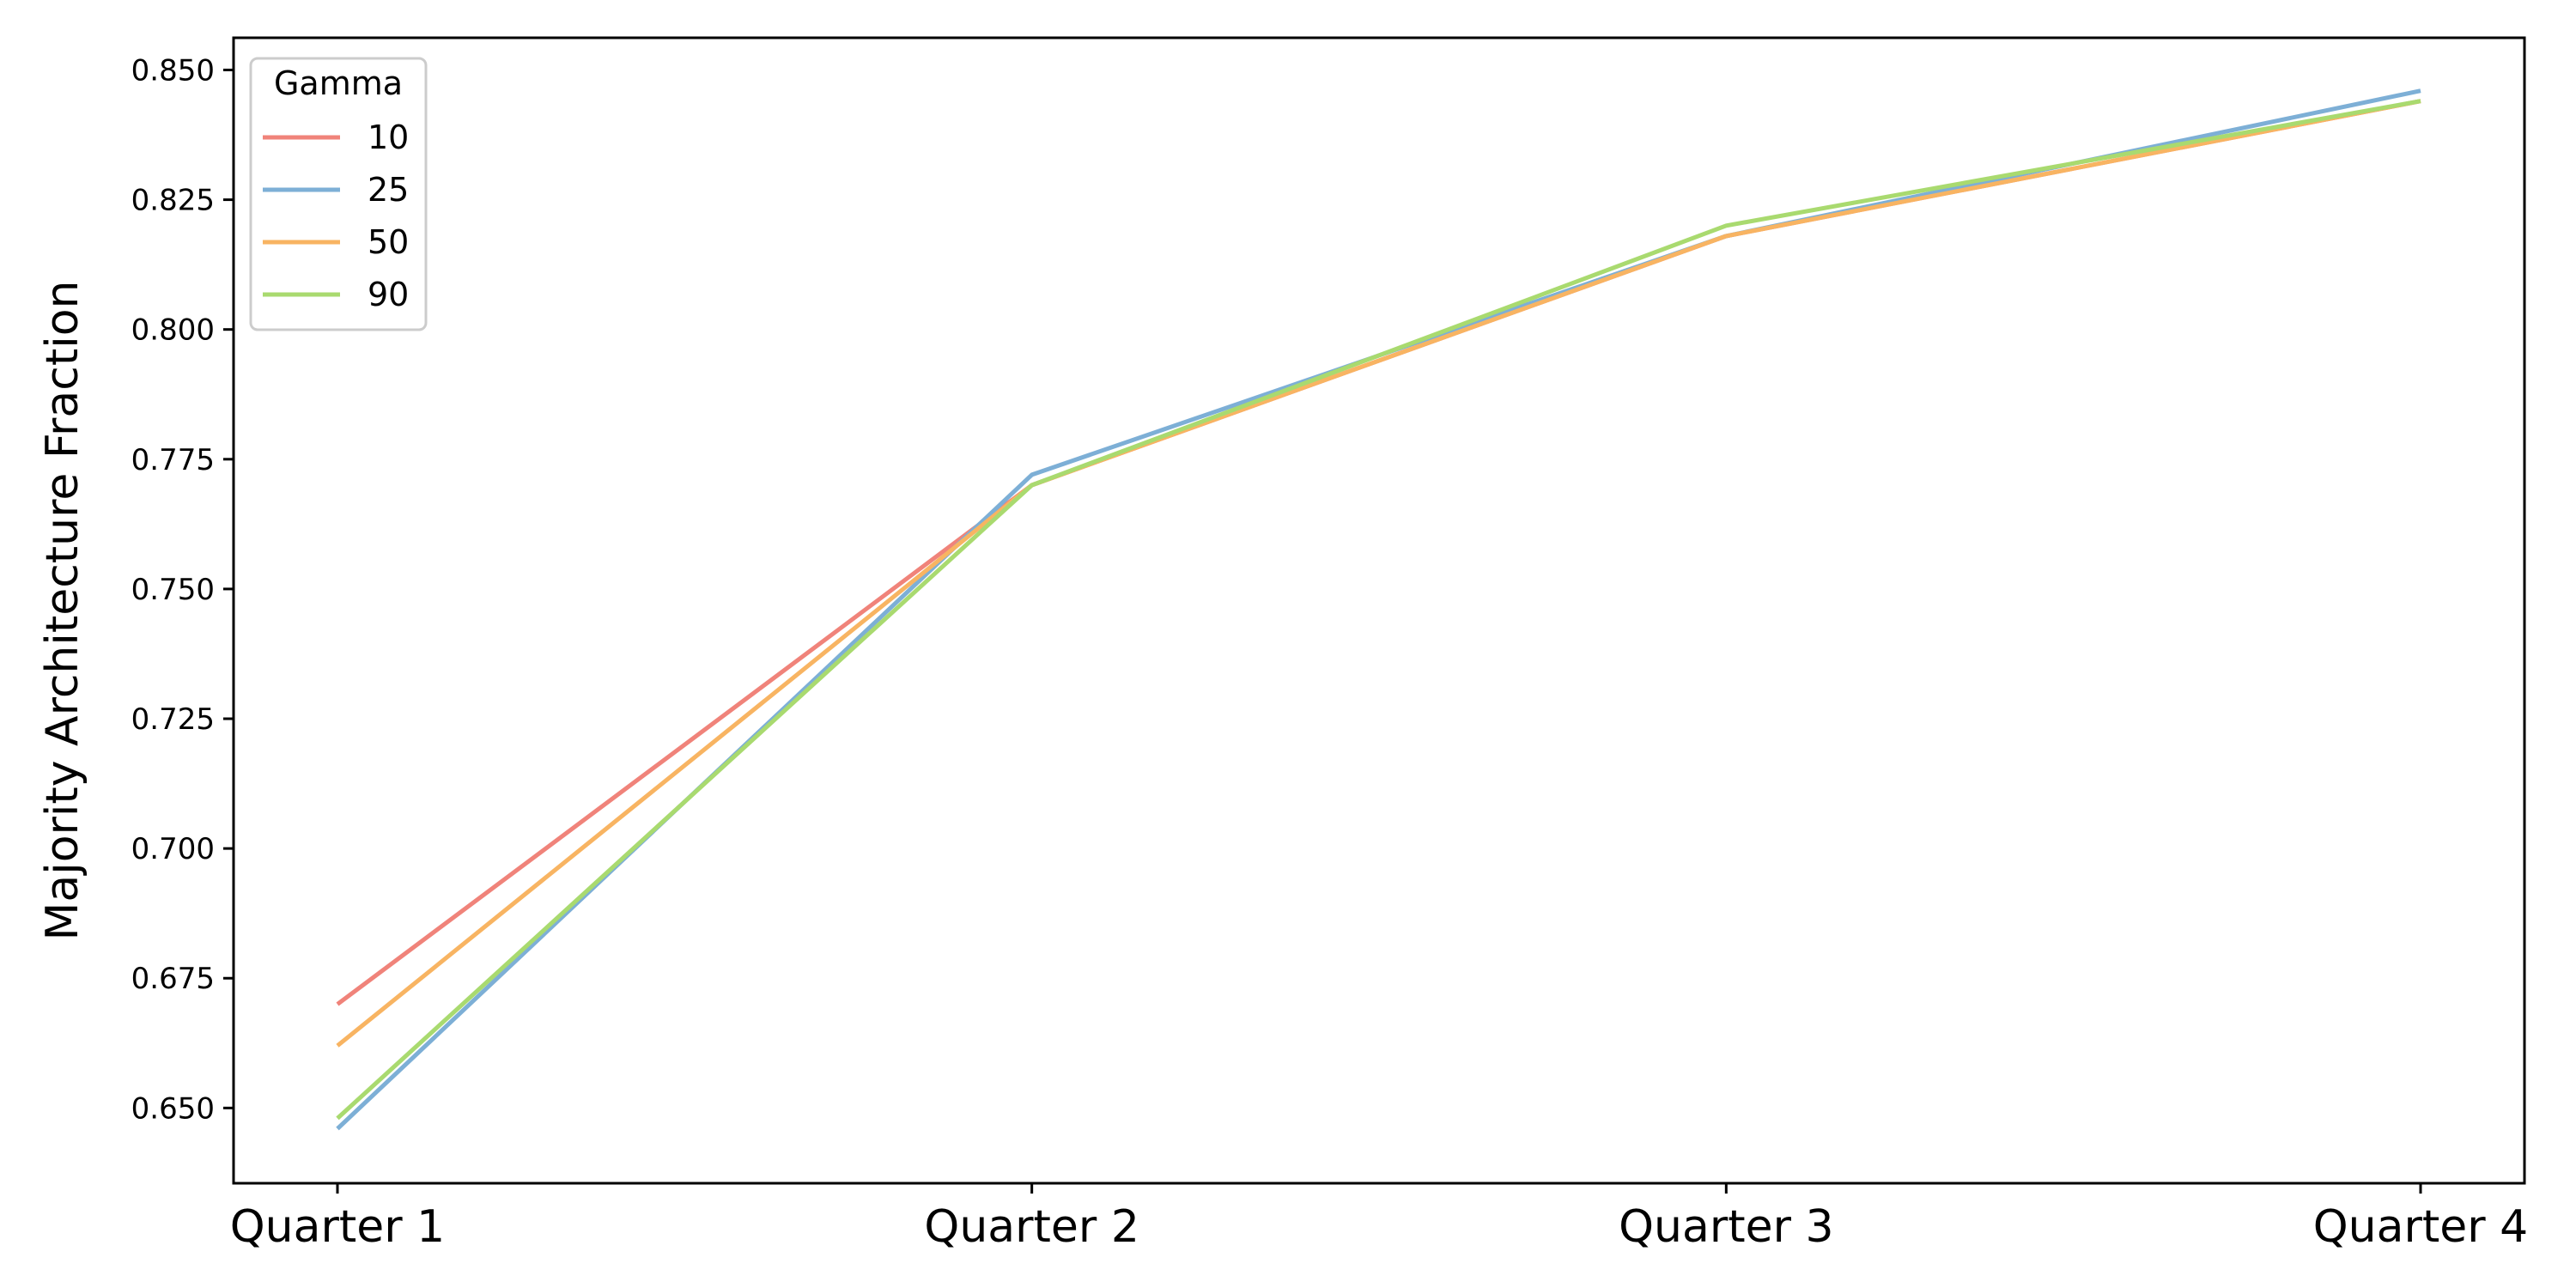  I want to click on y-tick-label: 0.700, so click(173, 849).